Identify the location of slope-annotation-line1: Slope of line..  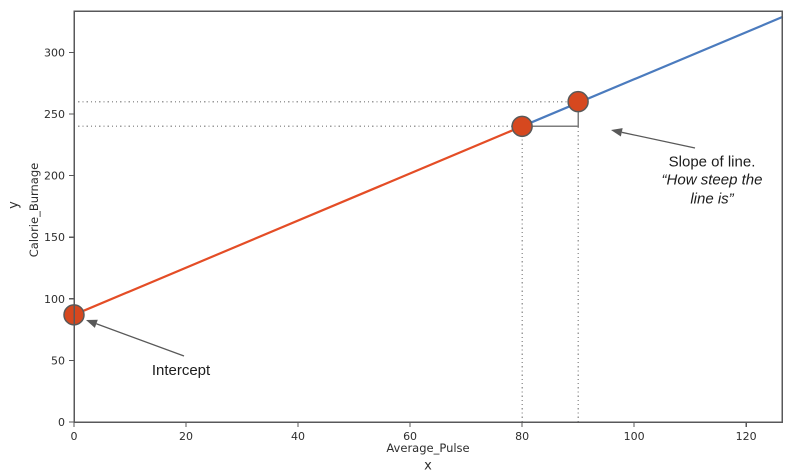
(712, 161).